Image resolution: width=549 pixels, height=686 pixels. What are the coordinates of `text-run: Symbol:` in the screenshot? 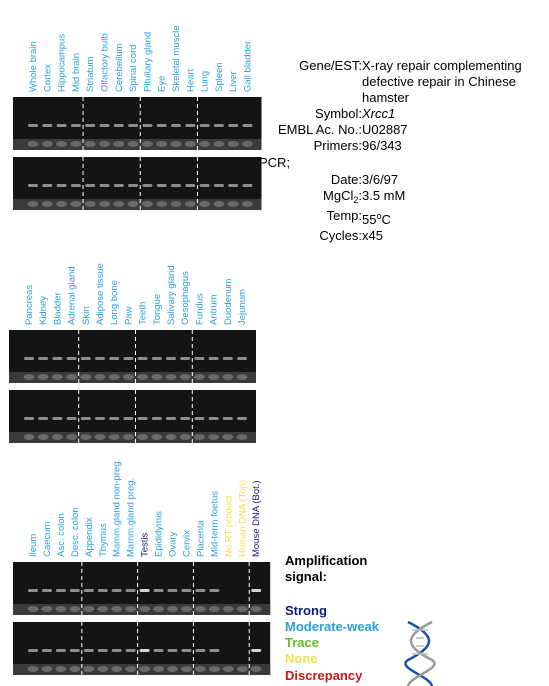 It's located at (338, 113).